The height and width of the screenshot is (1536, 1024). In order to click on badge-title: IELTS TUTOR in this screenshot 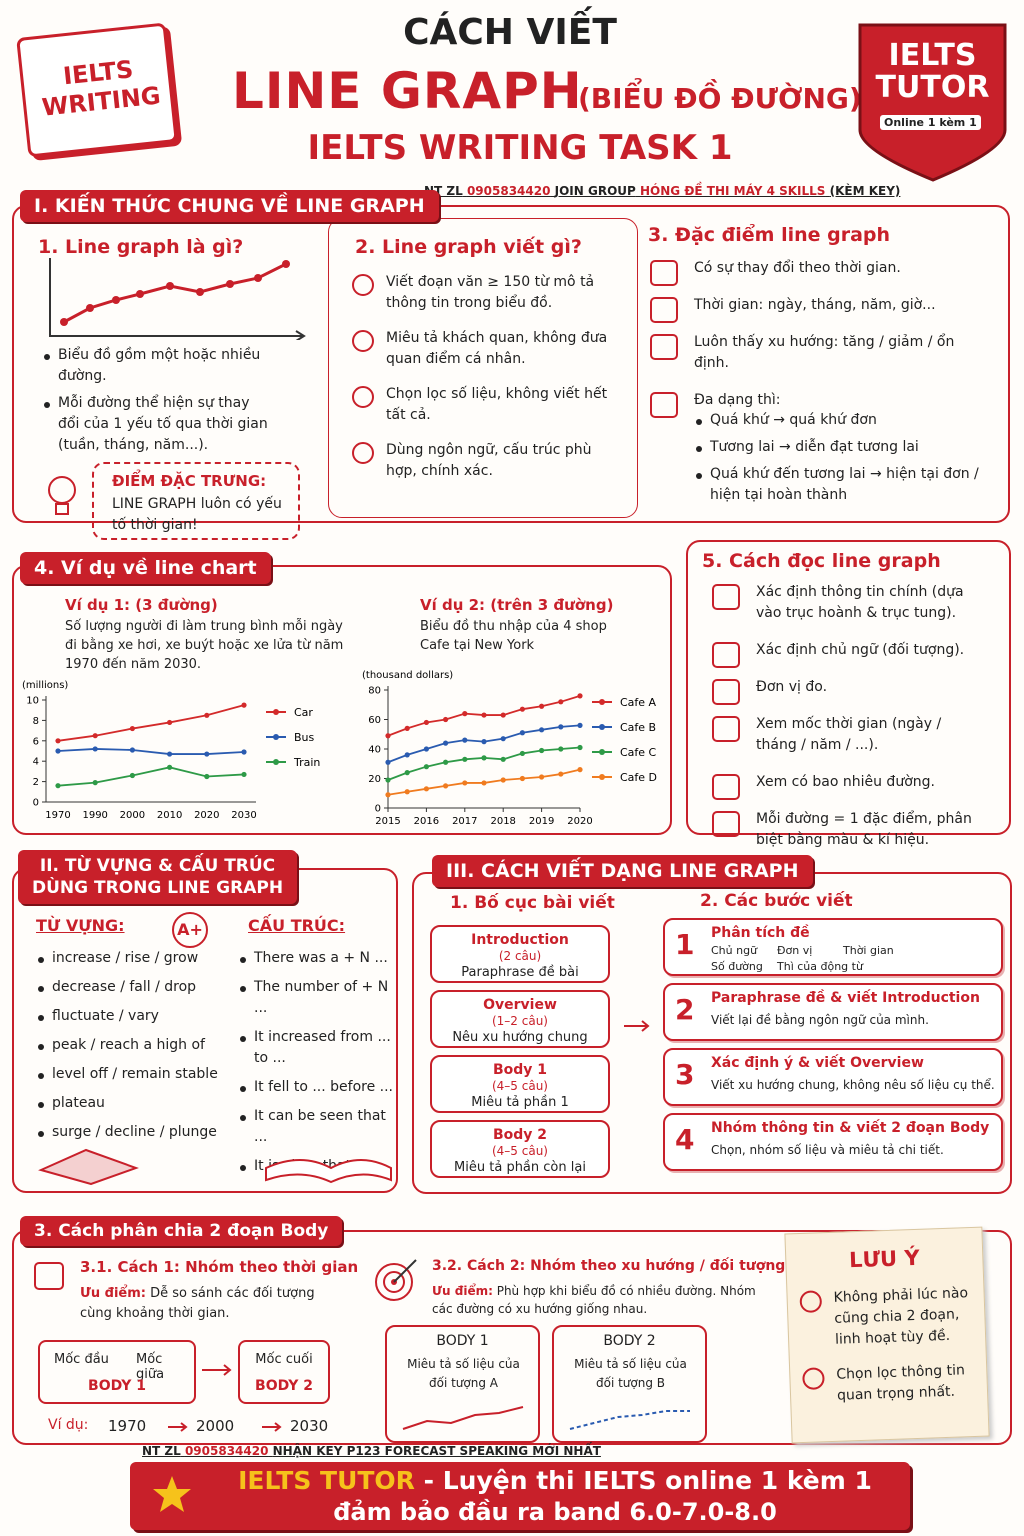, I will do `click(932, 71)`.